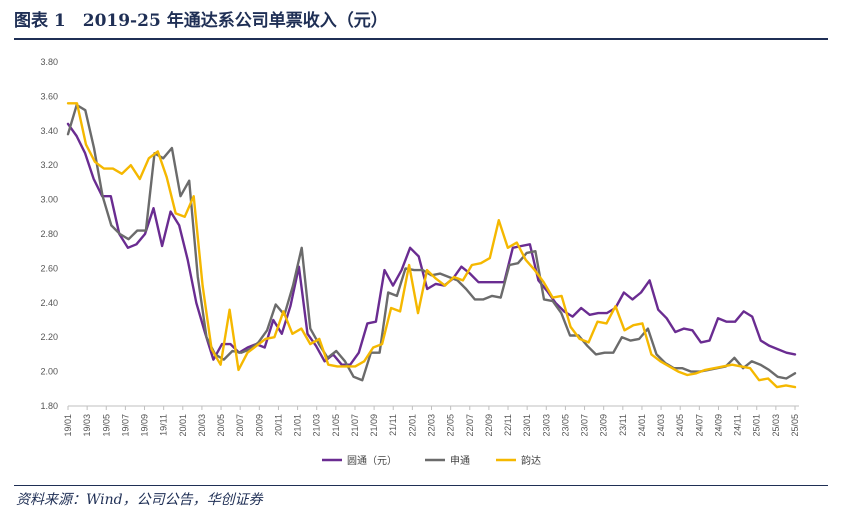 The image size is (854, 519). I want to click on x-tick-label: 24/11, so click(738, 425).